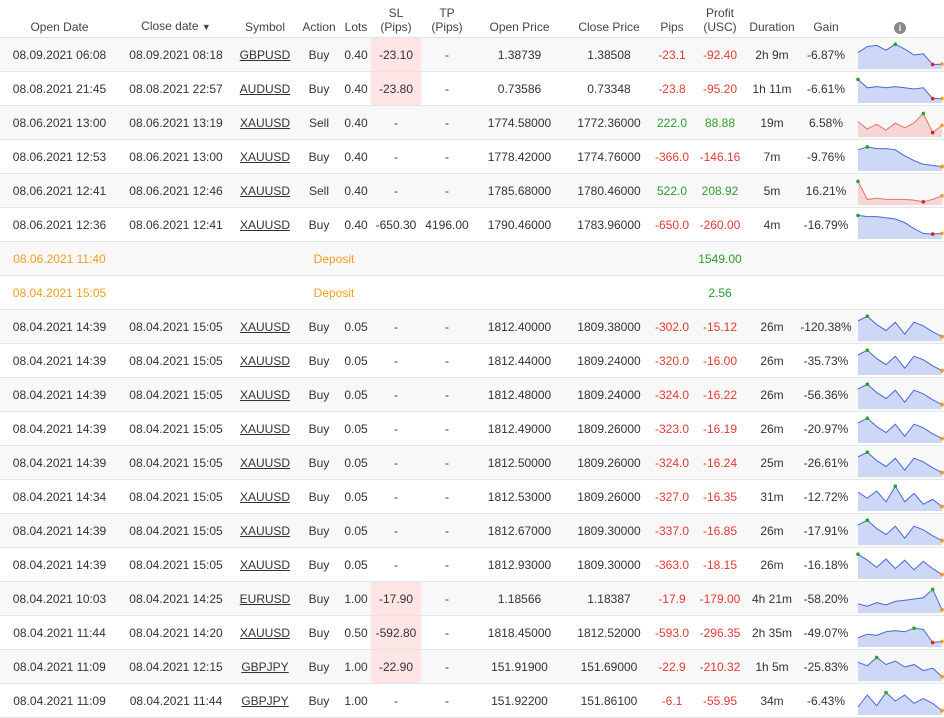 The width and height of the screenshot is (944, 718). Describe the element at coordinates (176, 632) in the screenshot. I see `close-date-cell: 08.04.2021 14:20` at that location.